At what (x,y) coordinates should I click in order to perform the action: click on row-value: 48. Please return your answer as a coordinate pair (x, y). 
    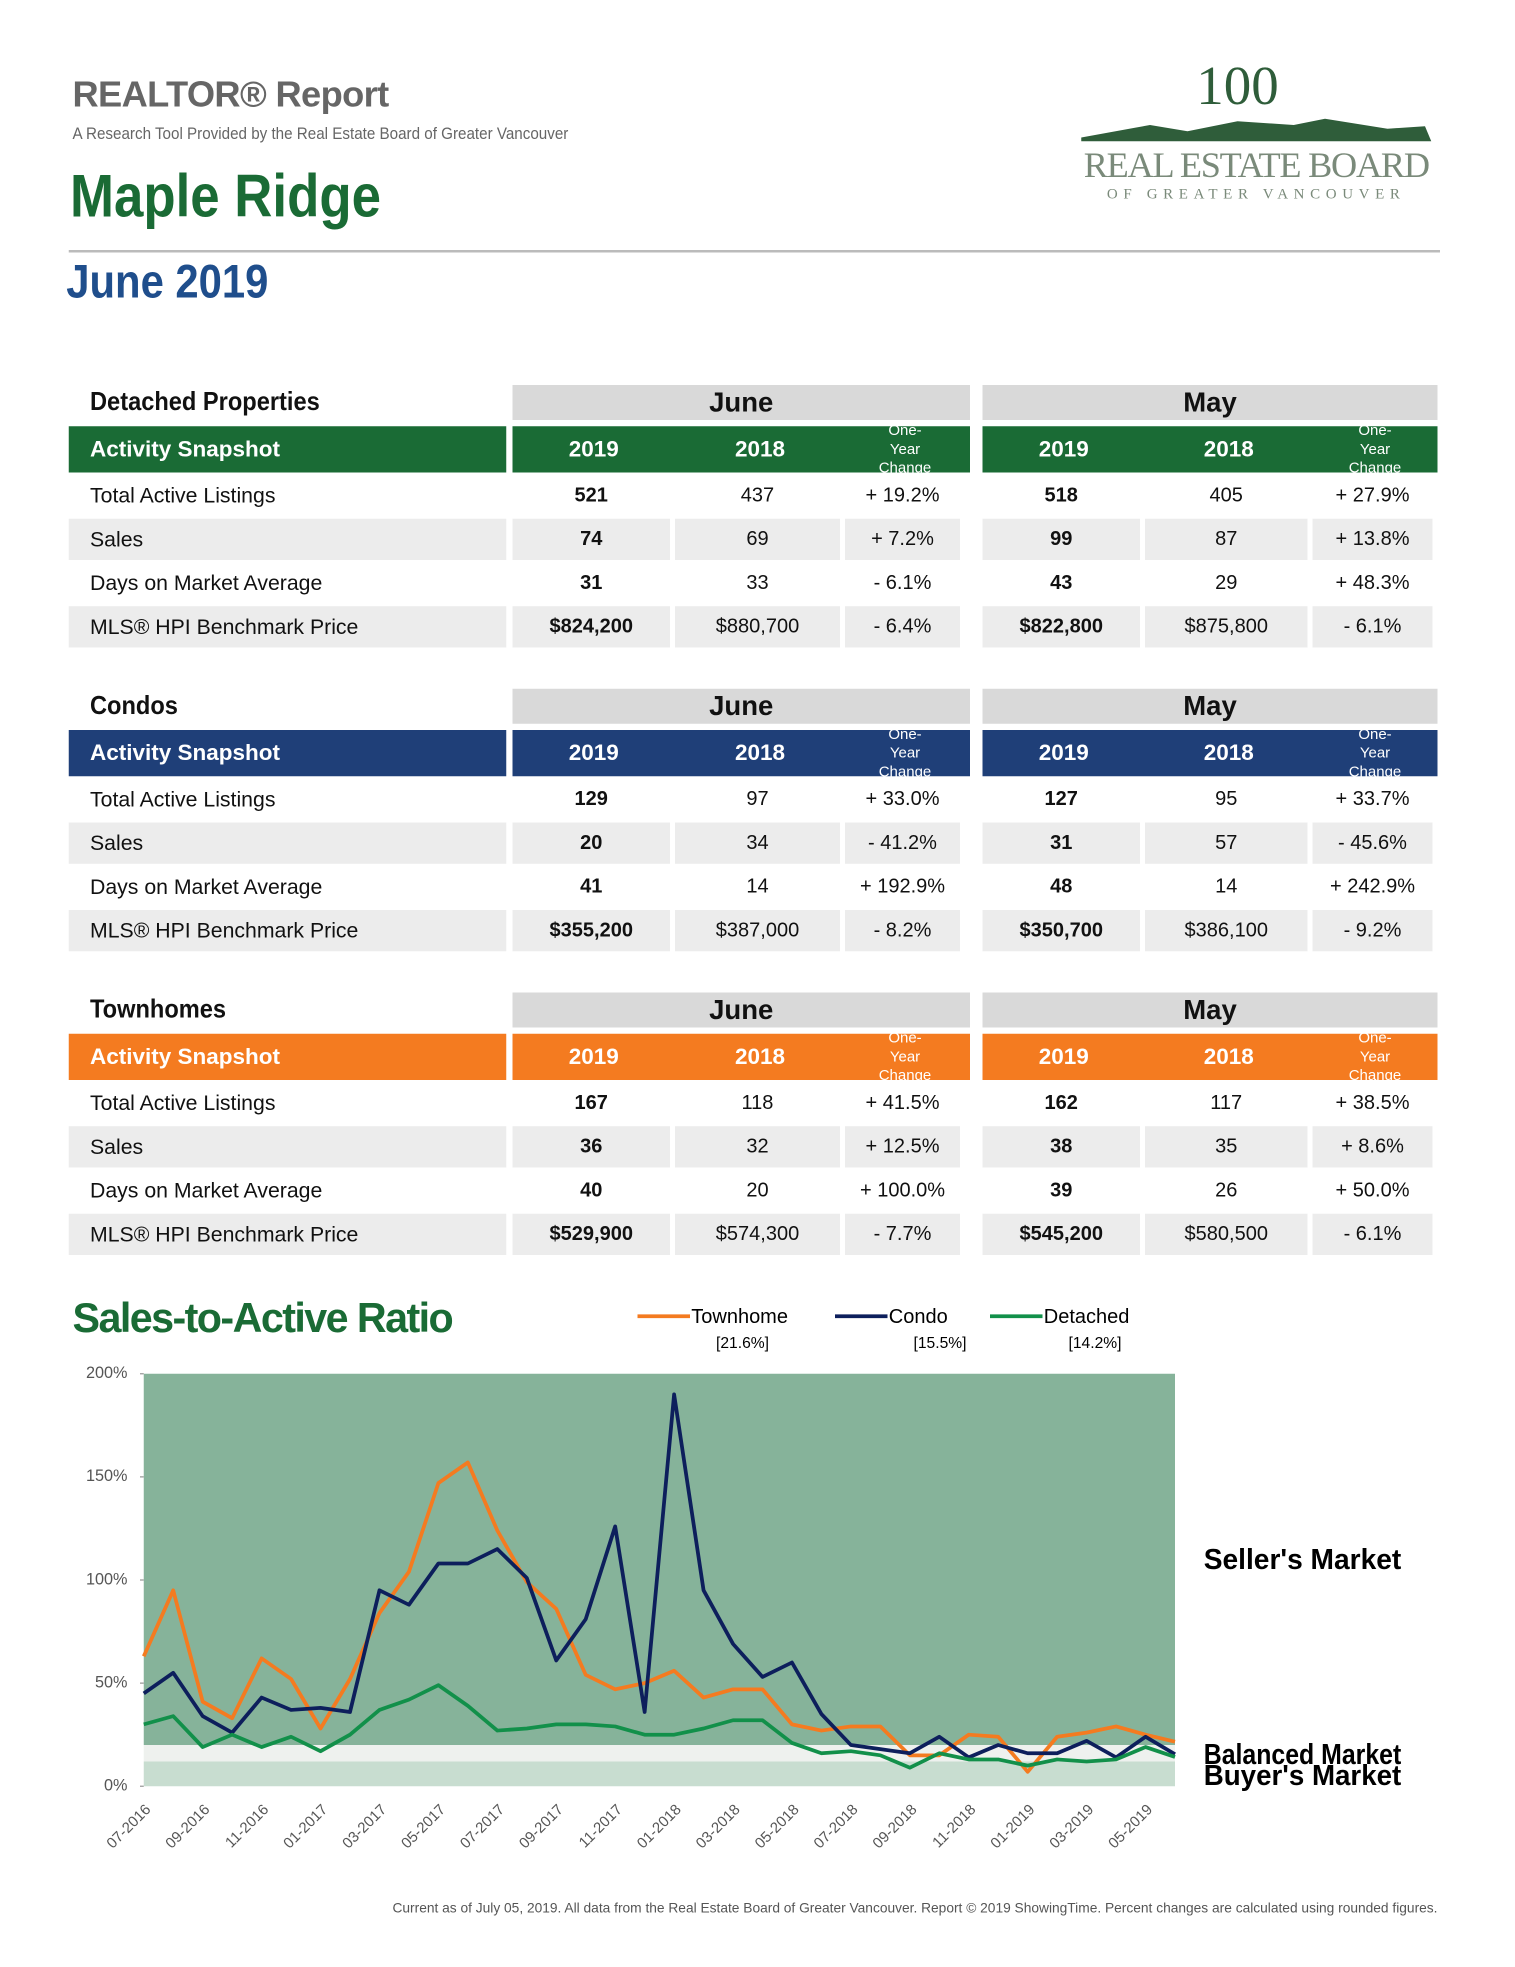
    Looking at the image, I should click on (1061, 886).